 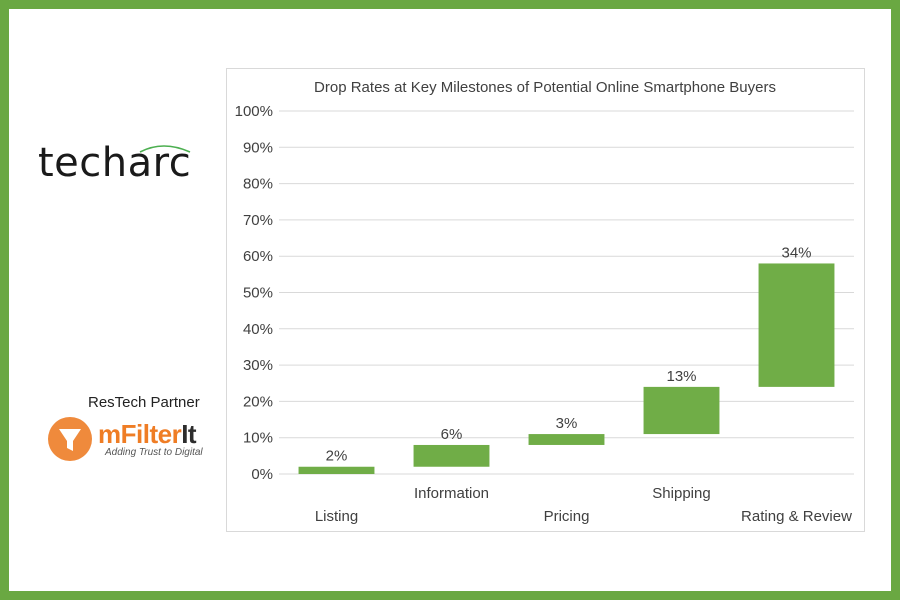 I want to click on x-category-label: Listing, so click(x=336, y=516).